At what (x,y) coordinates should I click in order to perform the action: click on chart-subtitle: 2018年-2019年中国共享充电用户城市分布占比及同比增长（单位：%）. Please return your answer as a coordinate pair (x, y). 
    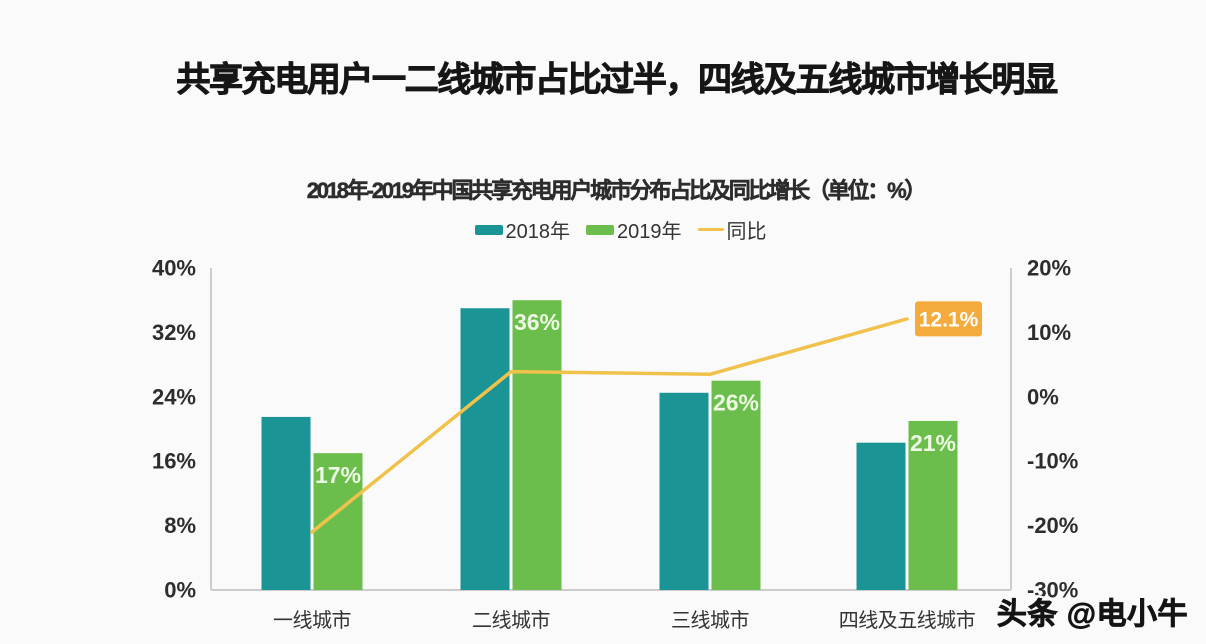
    Looking at the image, I should click on (616, 191).